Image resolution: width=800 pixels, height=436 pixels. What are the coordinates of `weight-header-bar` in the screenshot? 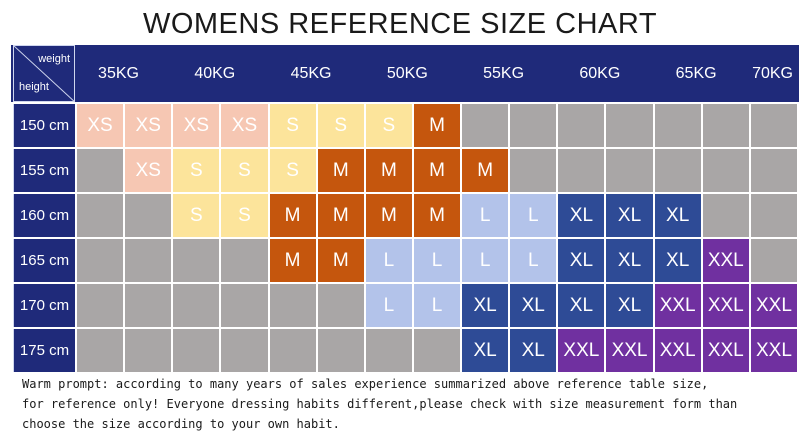 It's located at (405, 73).